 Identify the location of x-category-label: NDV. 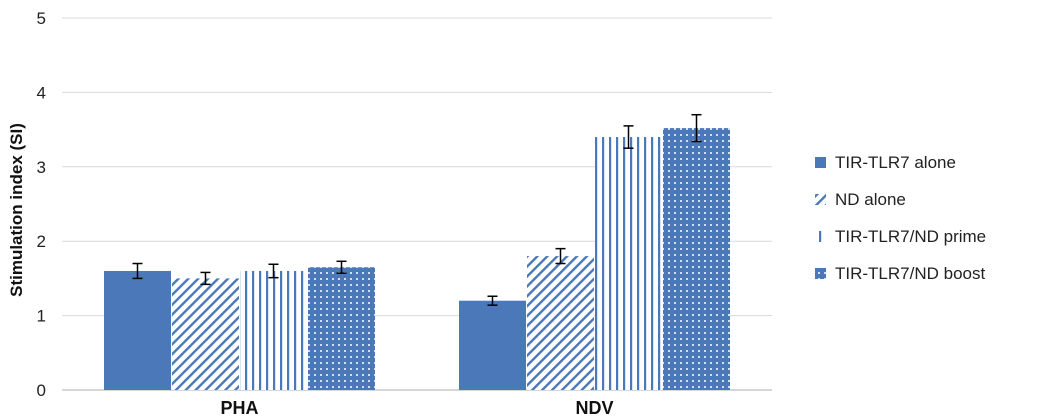
(594, 408).